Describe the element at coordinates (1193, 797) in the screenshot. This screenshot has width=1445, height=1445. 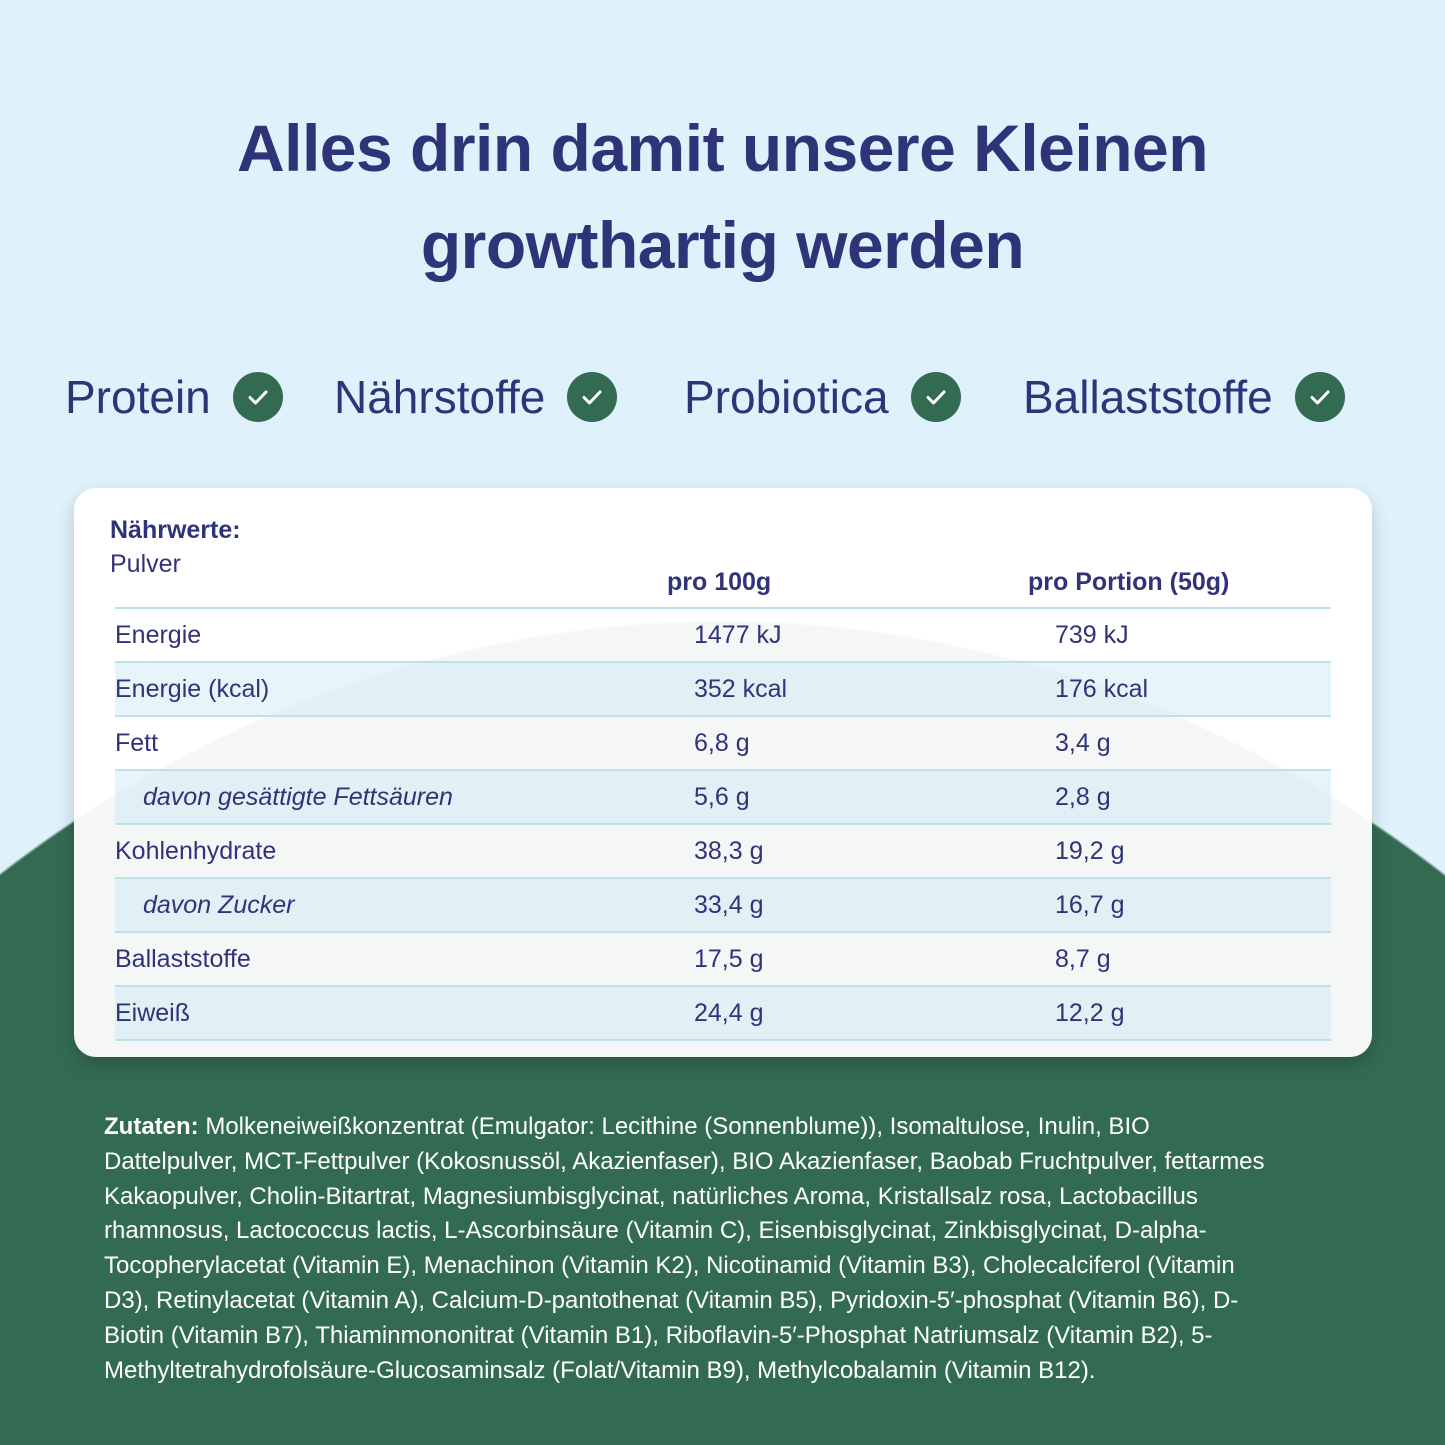
I see `value-per-portion: 2,8 g` at that location.